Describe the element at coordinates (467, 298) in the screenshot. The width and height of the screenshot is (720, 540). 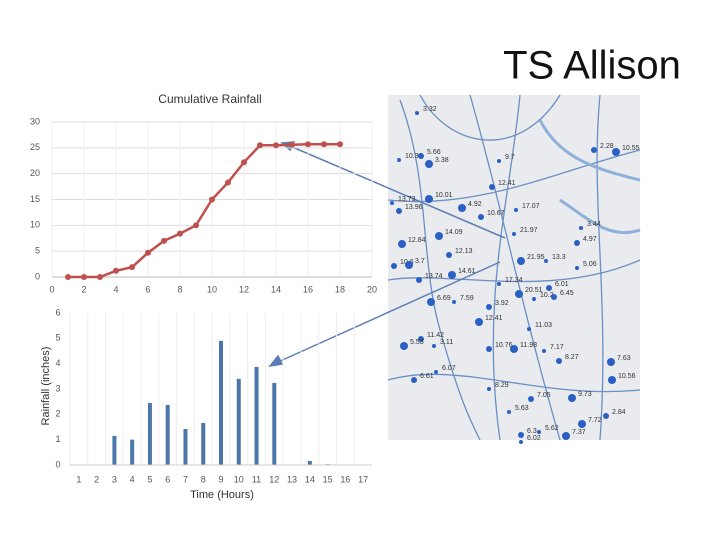
I see `map-label: 7.59` at that location.